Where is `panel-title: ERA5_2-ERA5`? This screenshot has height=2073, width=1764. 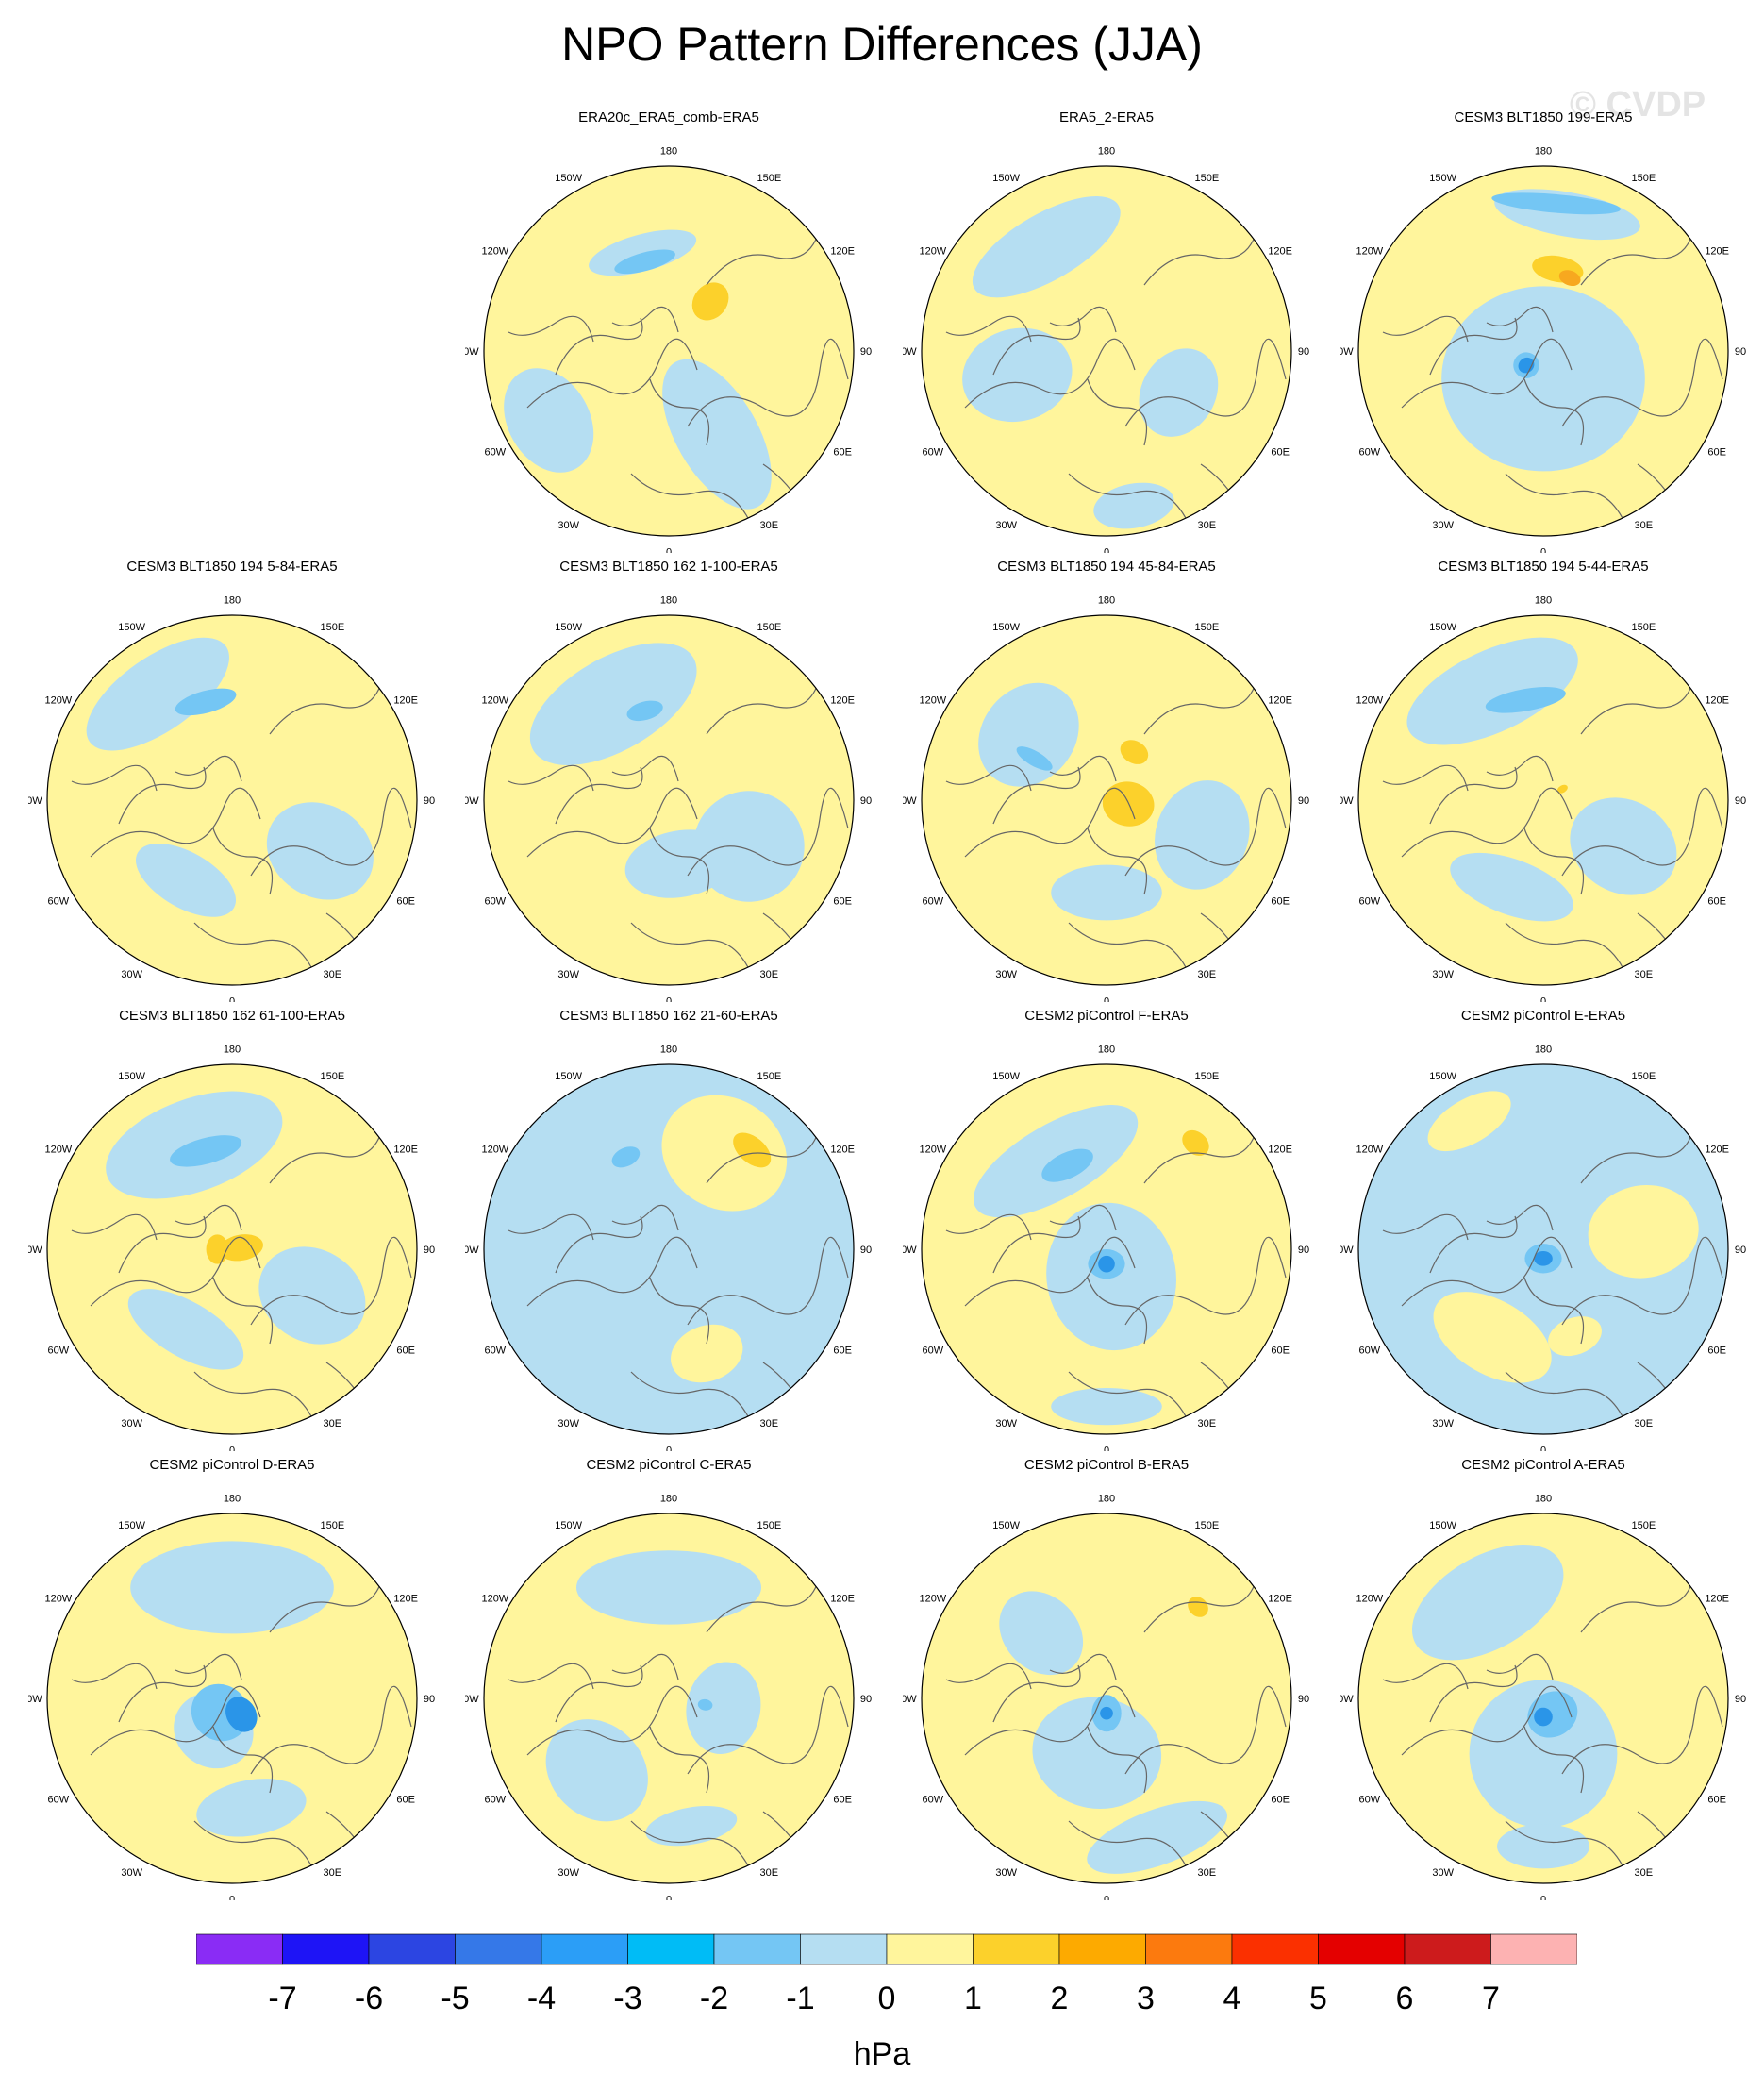 panel-title: ERA5_2-ERA5 is located at coordinates (1107, 117).